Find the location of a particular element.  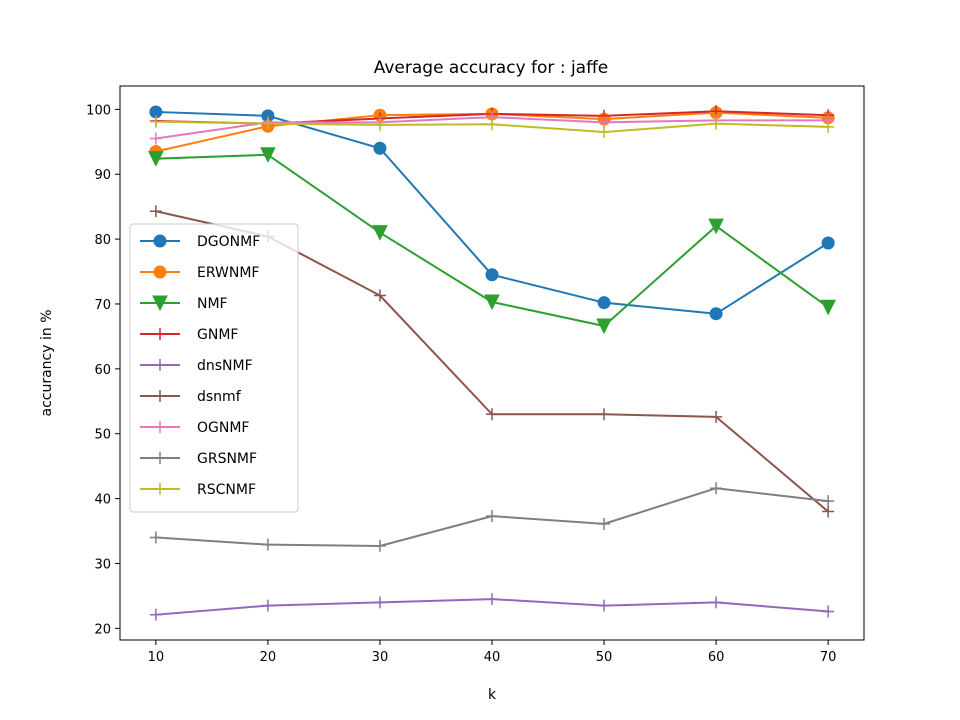

legend-marker-ognmf is located at coordinates (160, 427).